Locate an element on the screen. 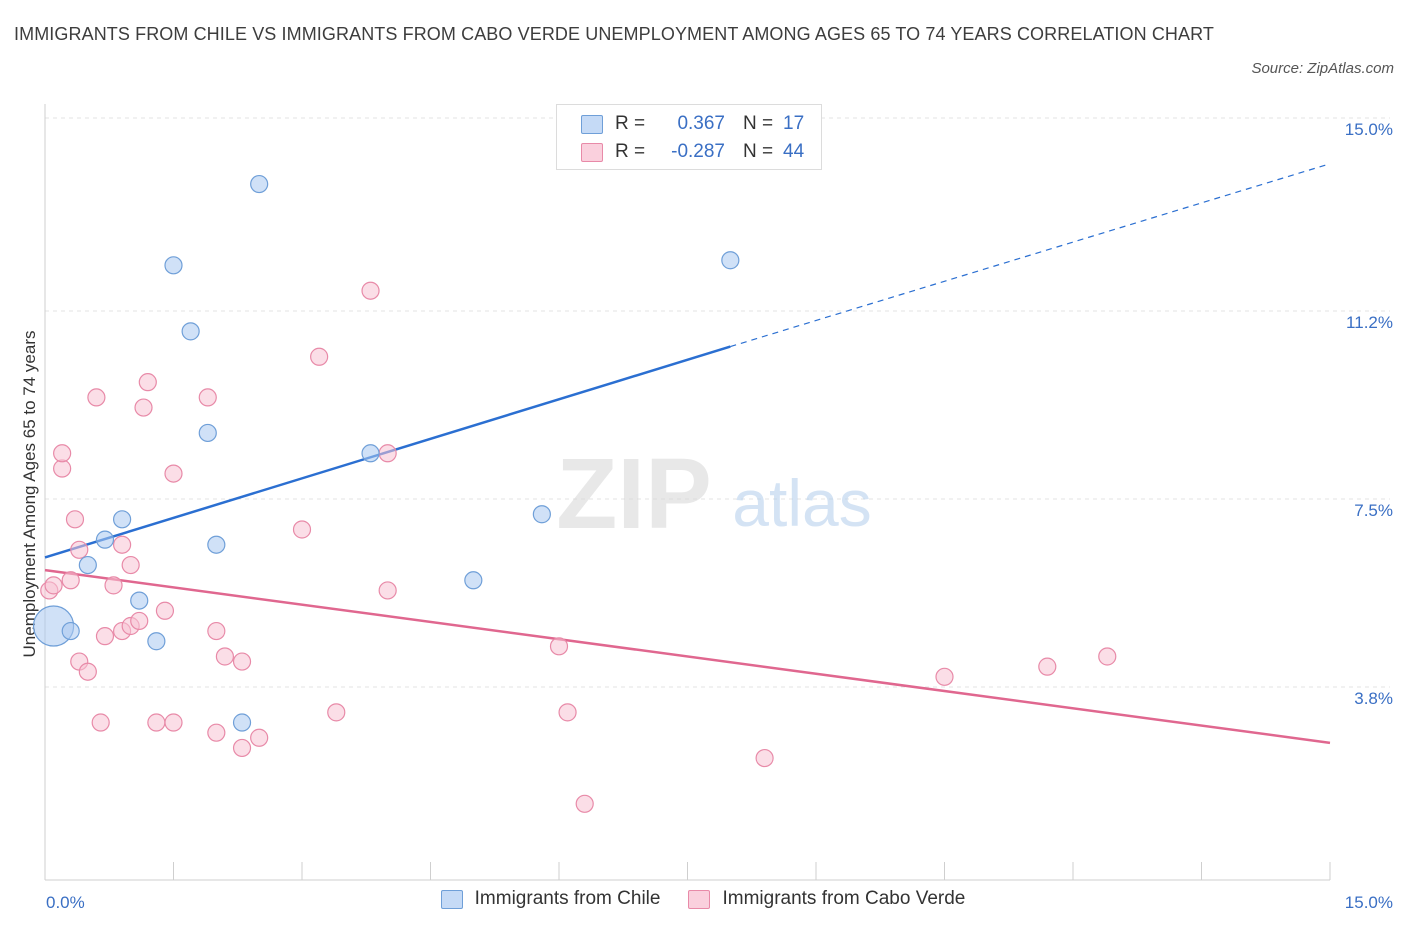 The height and width of the screenshot is (930, 1406). watermark-zip: ZIP is located at coordinates (634, 494).